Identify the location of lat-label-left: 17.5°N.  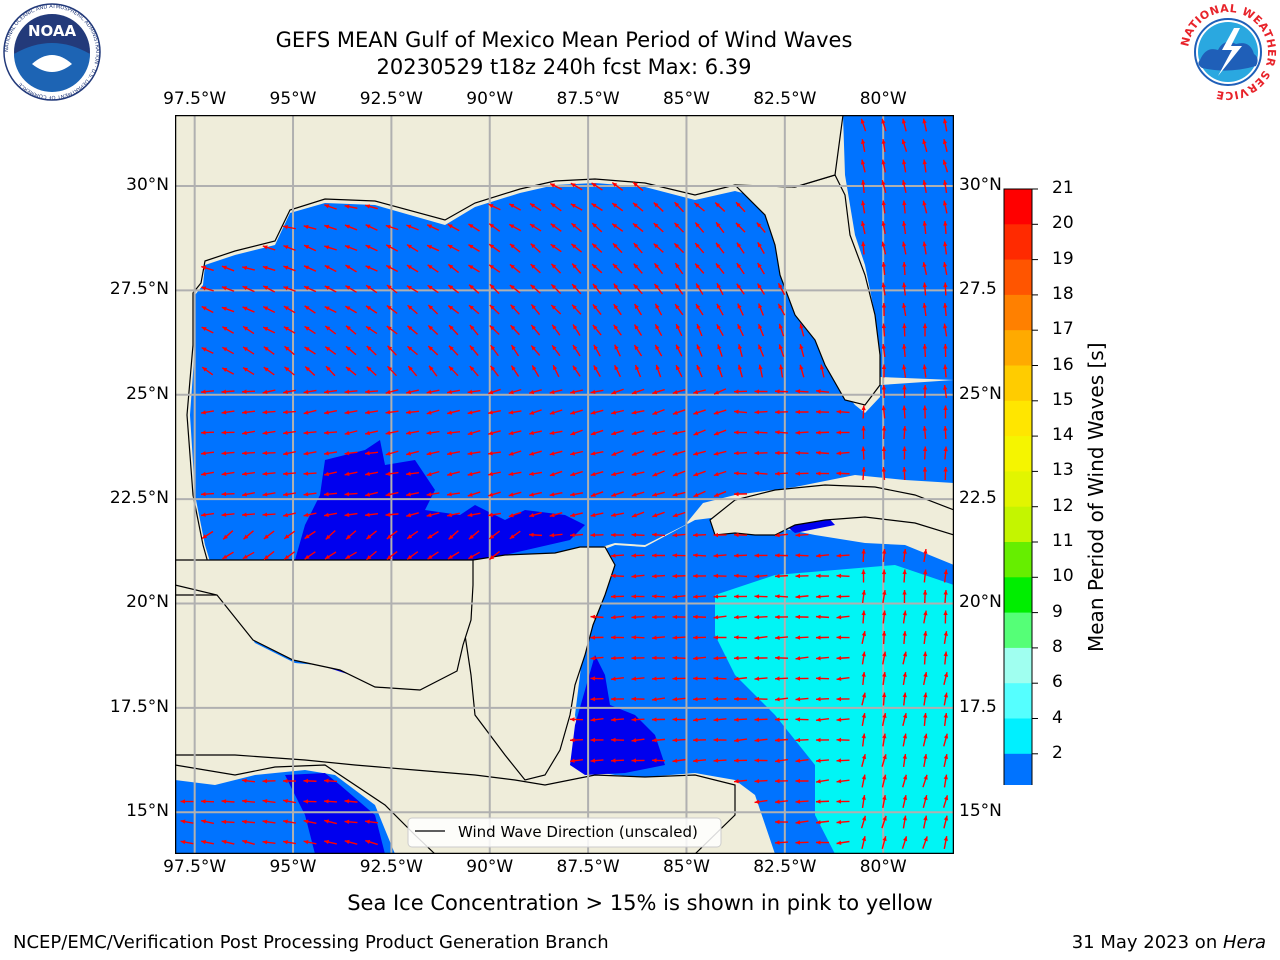
(139, 706).